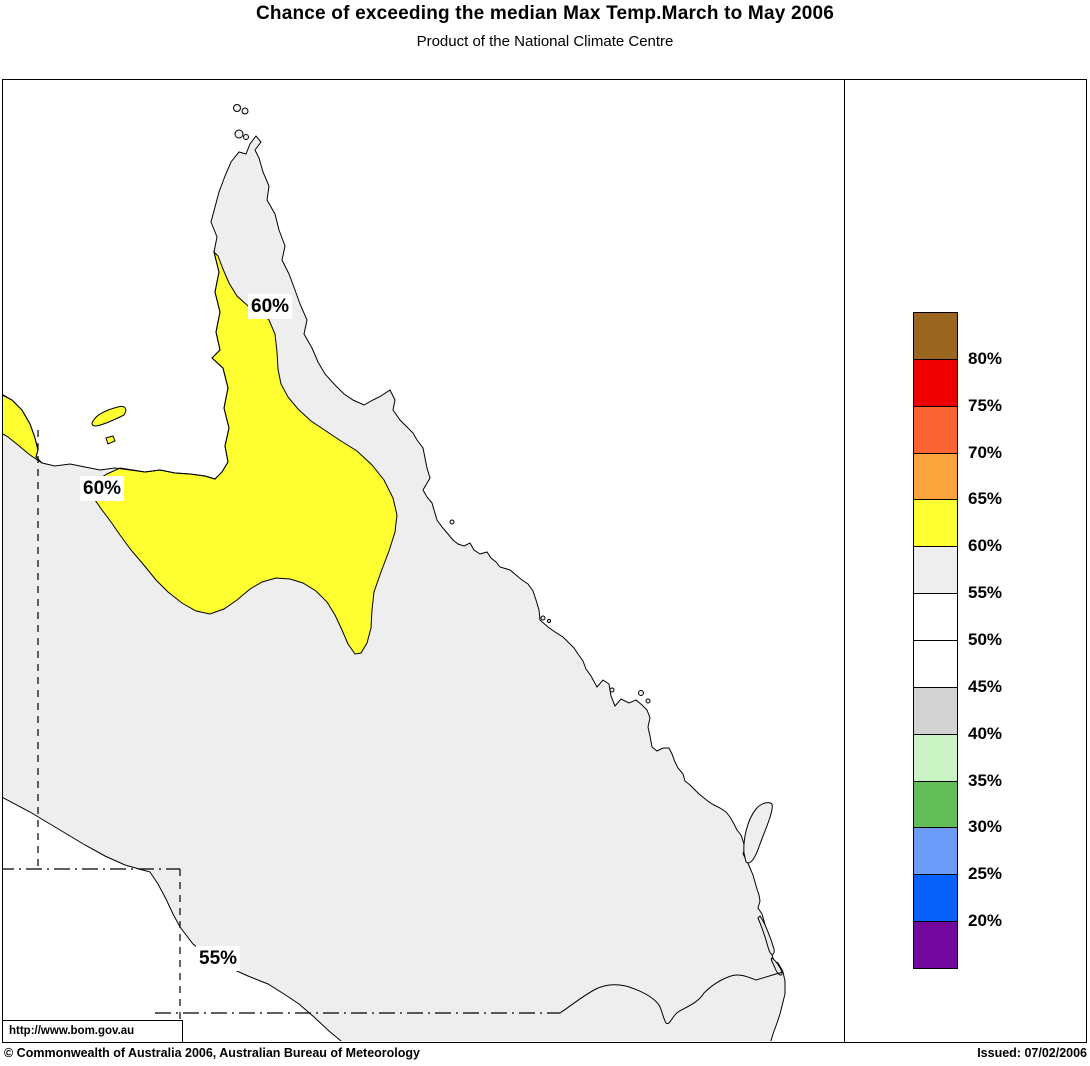 The width and height of the screenshot is (1090, 1066). I want to click on legend-label-40%: 40%, so click(985, 733).